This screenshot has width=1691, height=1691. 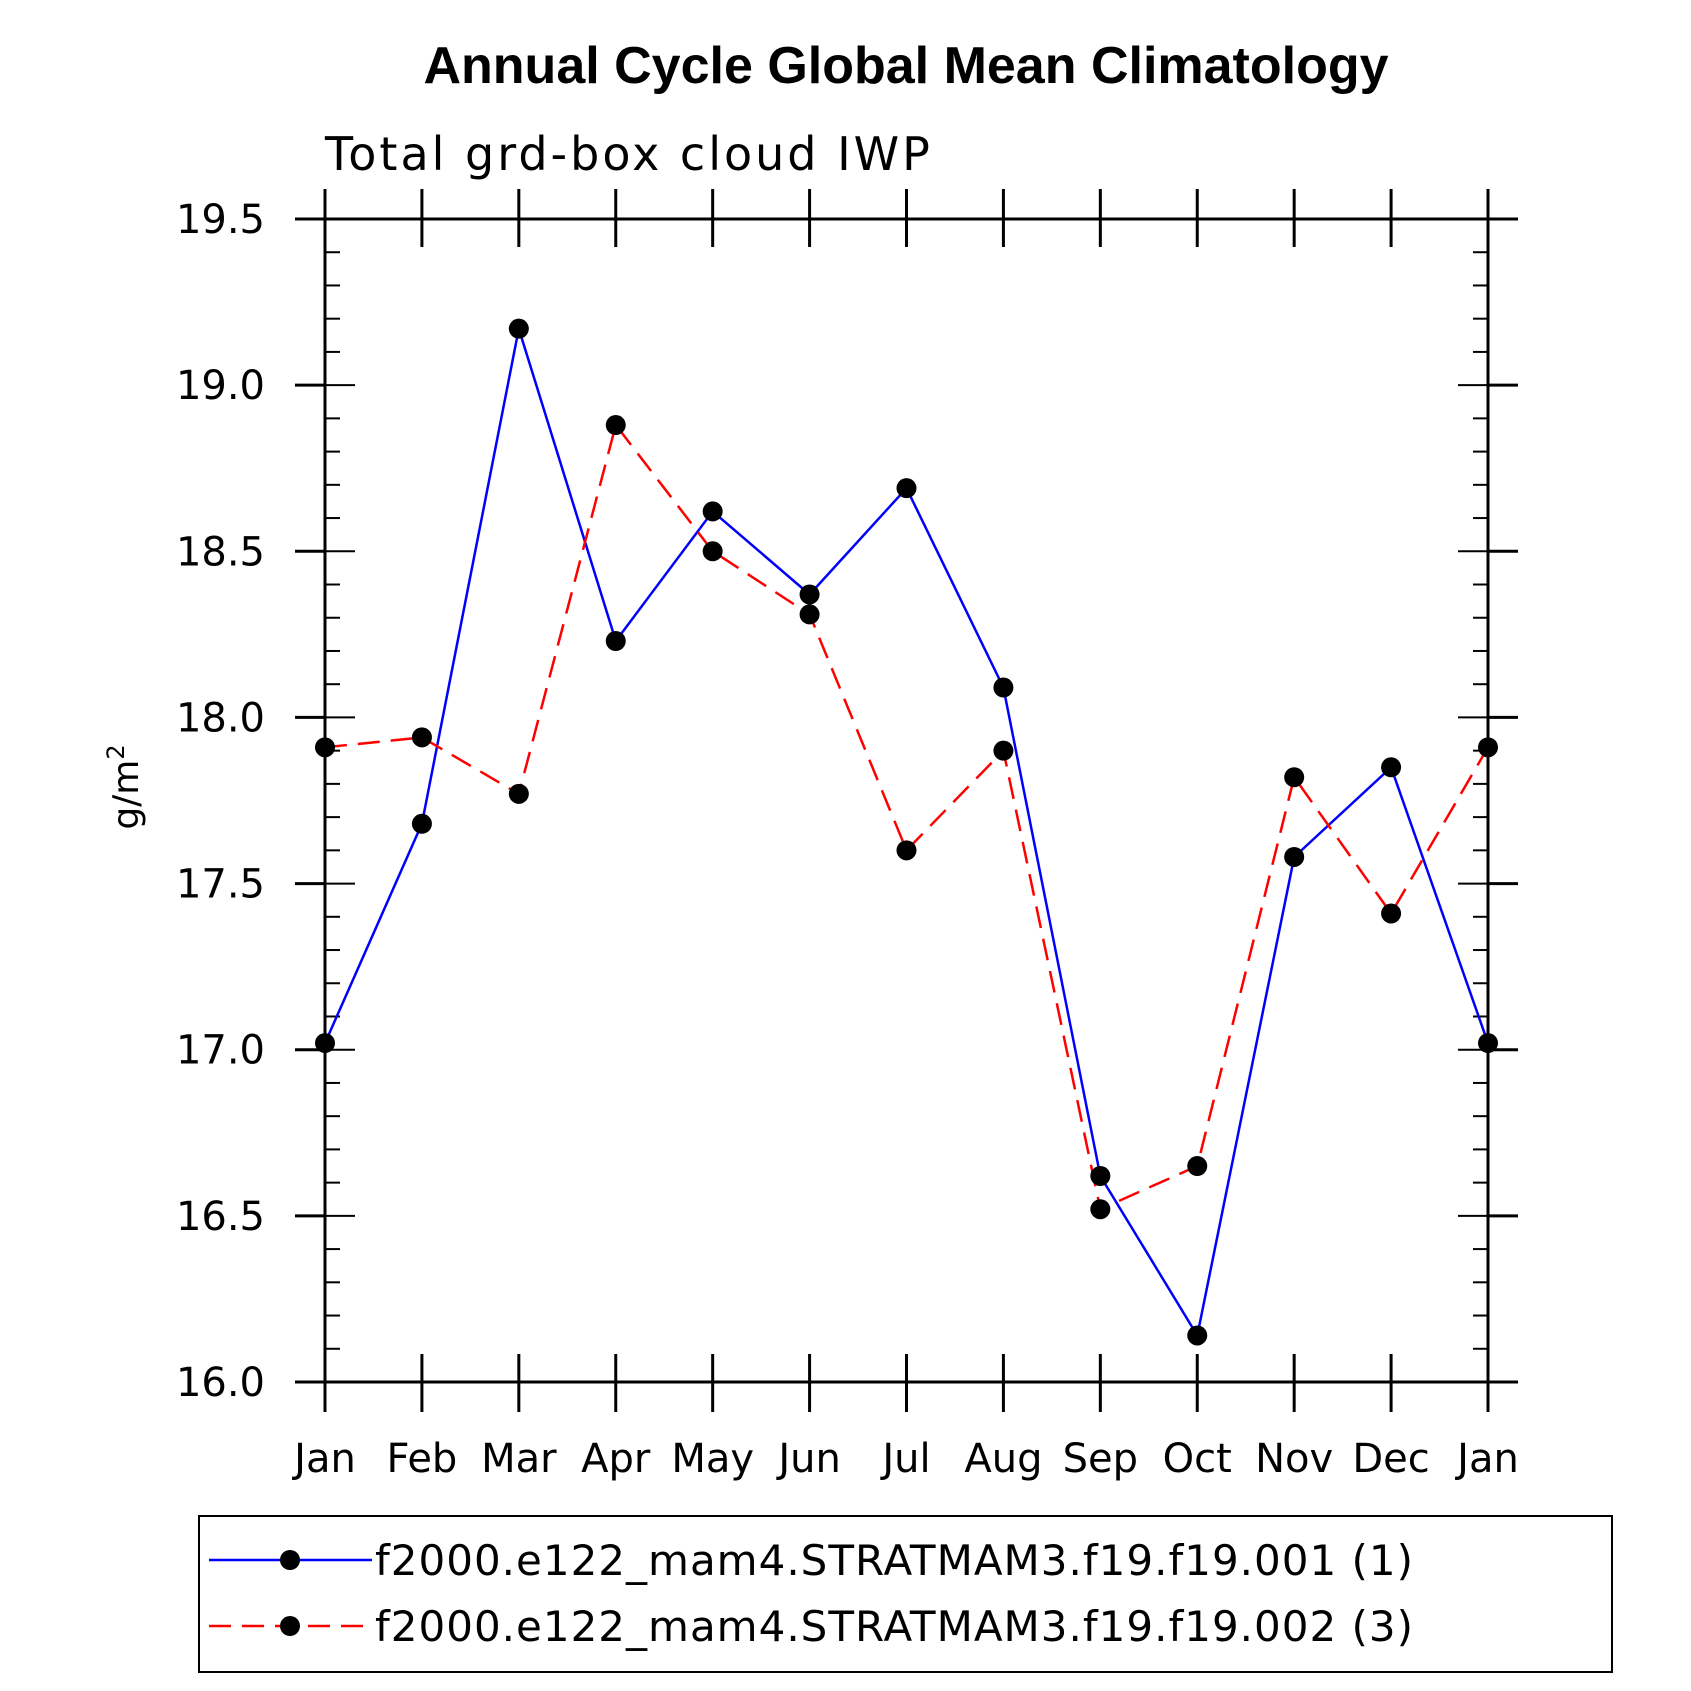 I want to click on y-axis-label: g/m2, so click(x=124, y=786).